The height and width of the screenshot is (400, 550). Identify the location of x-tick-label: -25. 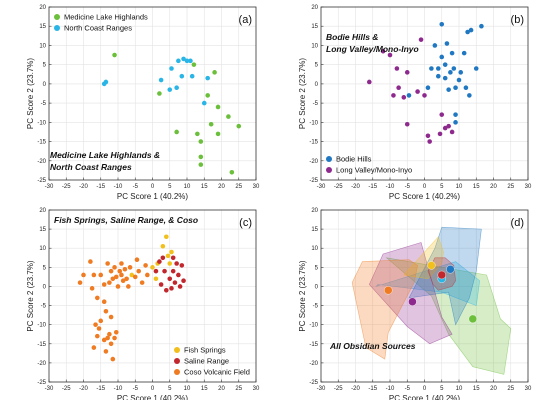
(66, 389).